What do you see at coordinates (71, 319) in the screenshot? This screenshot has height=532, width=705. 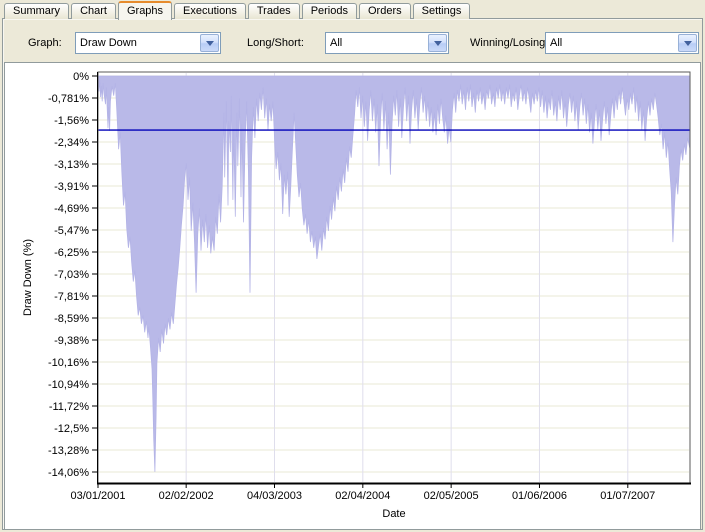 I see `y-tick-label: -8,59%` at bounding box center [71, 319].